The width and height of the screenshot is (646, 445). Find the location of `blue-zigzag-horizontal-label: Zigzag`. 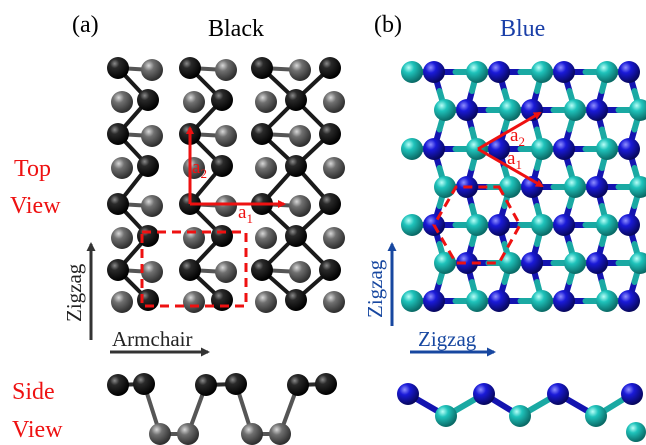

blue-zigzag-horizontal-label: Zigzag is located at coordinates (447, 339).